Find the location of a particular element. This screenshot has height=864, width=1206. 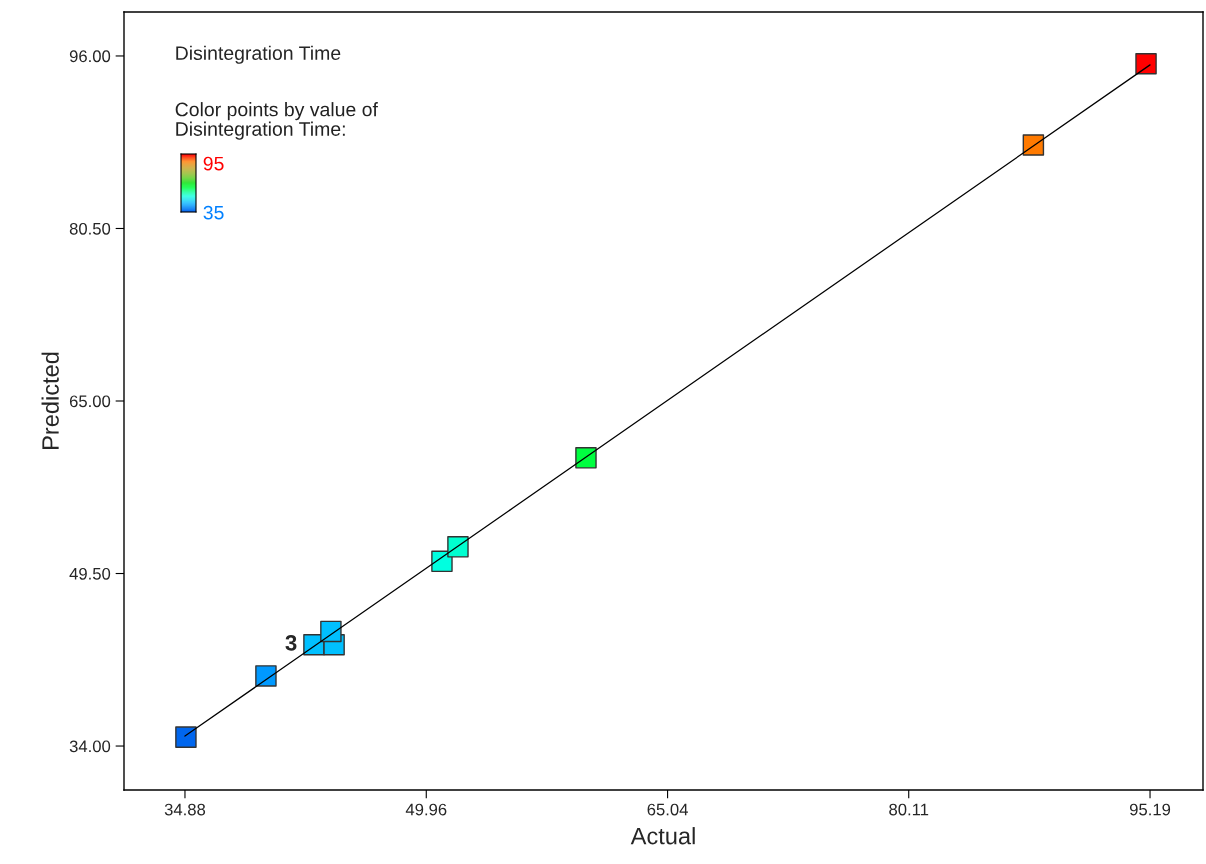

annotation: Color points by value of Disintegration Time: is located at coordinates (276, 121).